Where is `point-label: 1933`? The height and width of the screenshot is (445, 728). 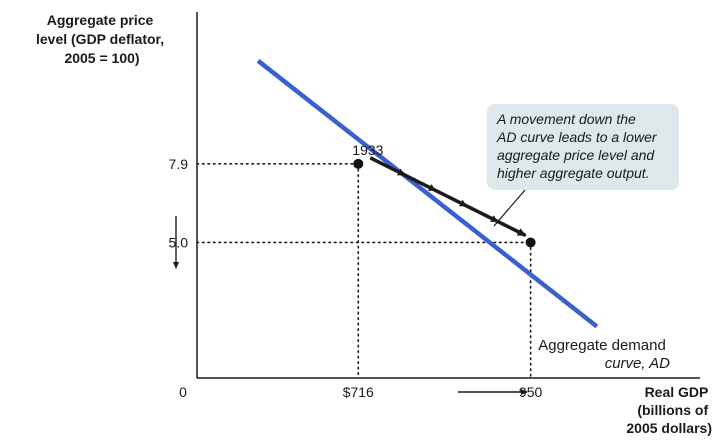 point-label: 1933 is located at coordinates (367, 150).